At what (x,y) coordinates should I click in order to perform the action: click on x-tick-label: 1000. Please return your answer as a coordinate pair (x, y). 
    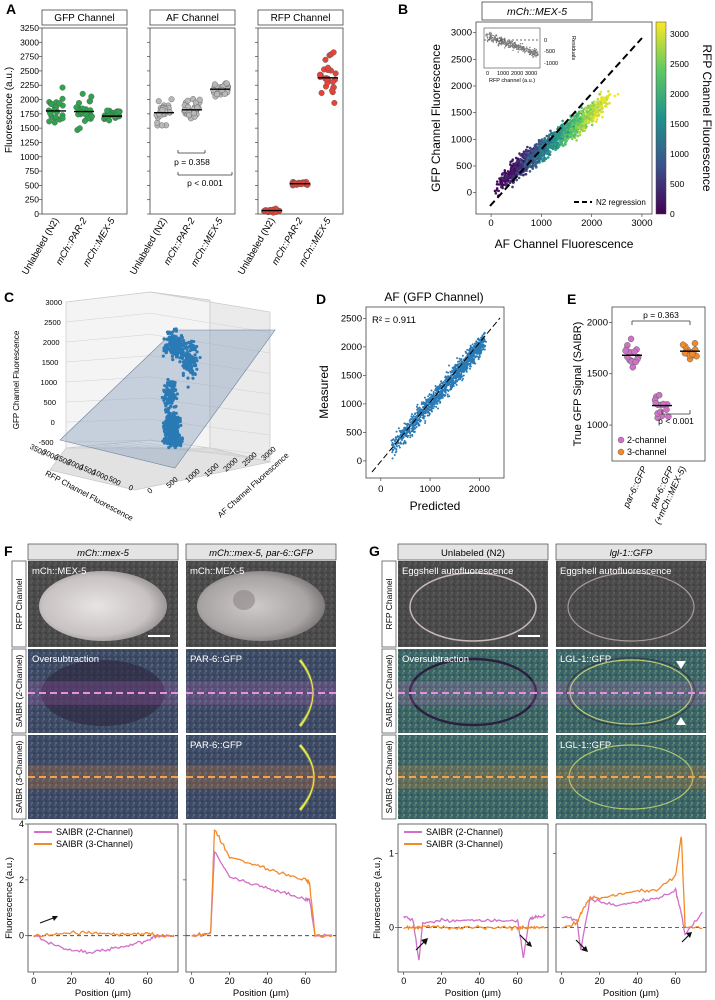
    Looking at the image, I should click on (430, 489).